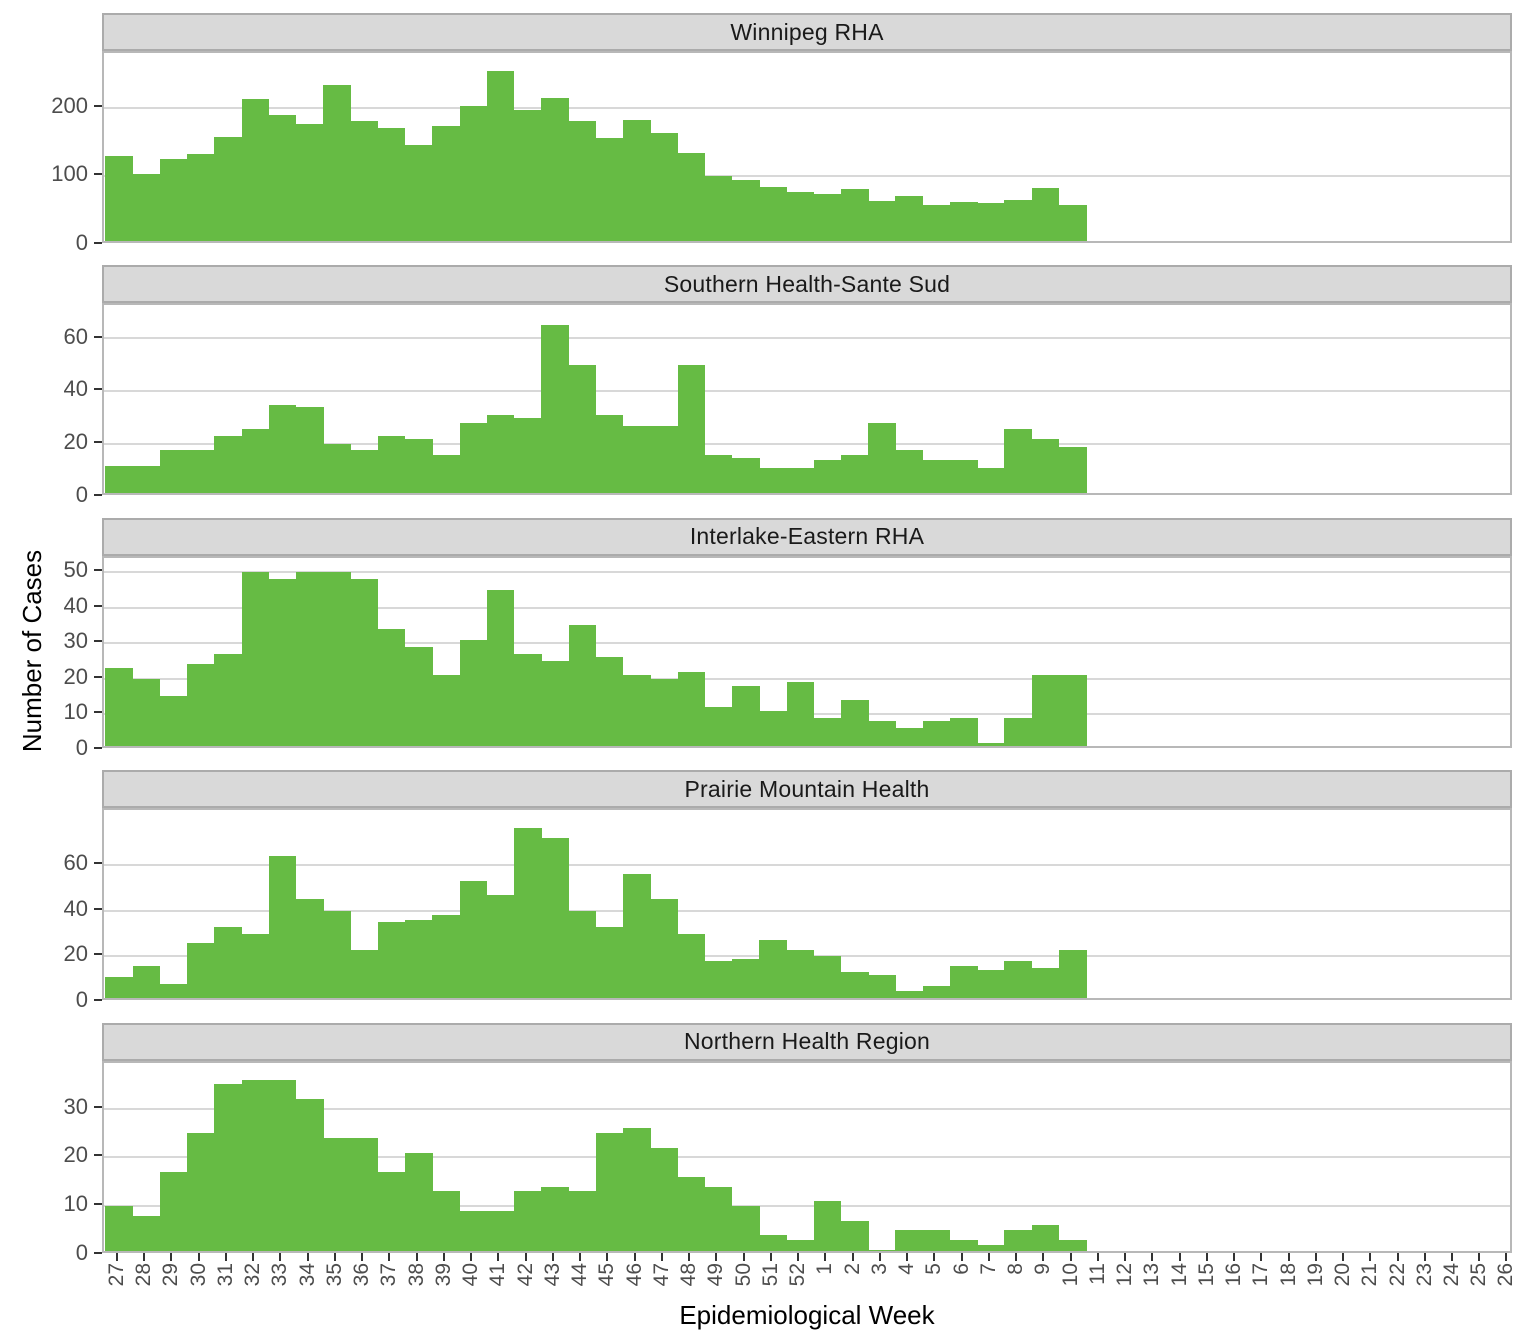 The image size is (1536, 1344). Describe the element at coordinates (807, 789) in the screenshot. I see `facet-strip: Prairie Mountain Health` at that location.